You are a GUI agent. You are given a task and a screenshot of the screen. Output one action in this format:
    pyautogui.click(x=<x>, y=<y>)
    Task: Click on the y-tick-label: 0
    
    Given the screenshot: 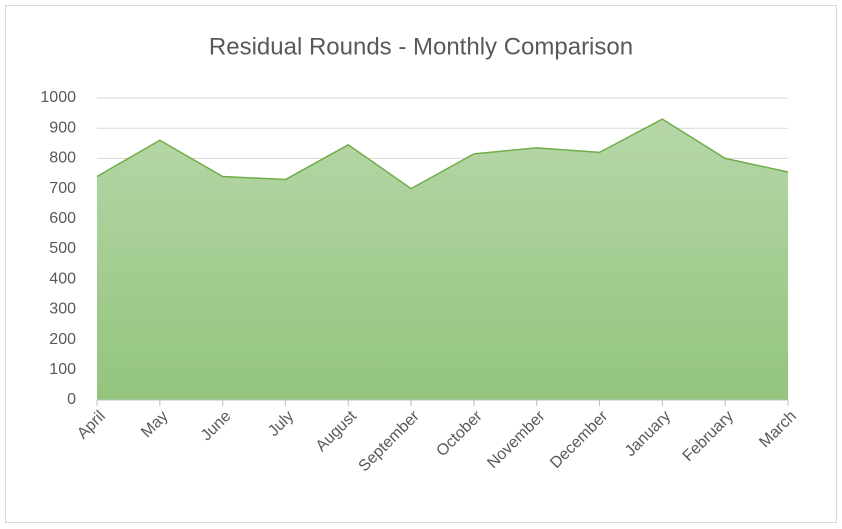 What is the action you would take?
    pyautogui.click(x=71, y=399)
    